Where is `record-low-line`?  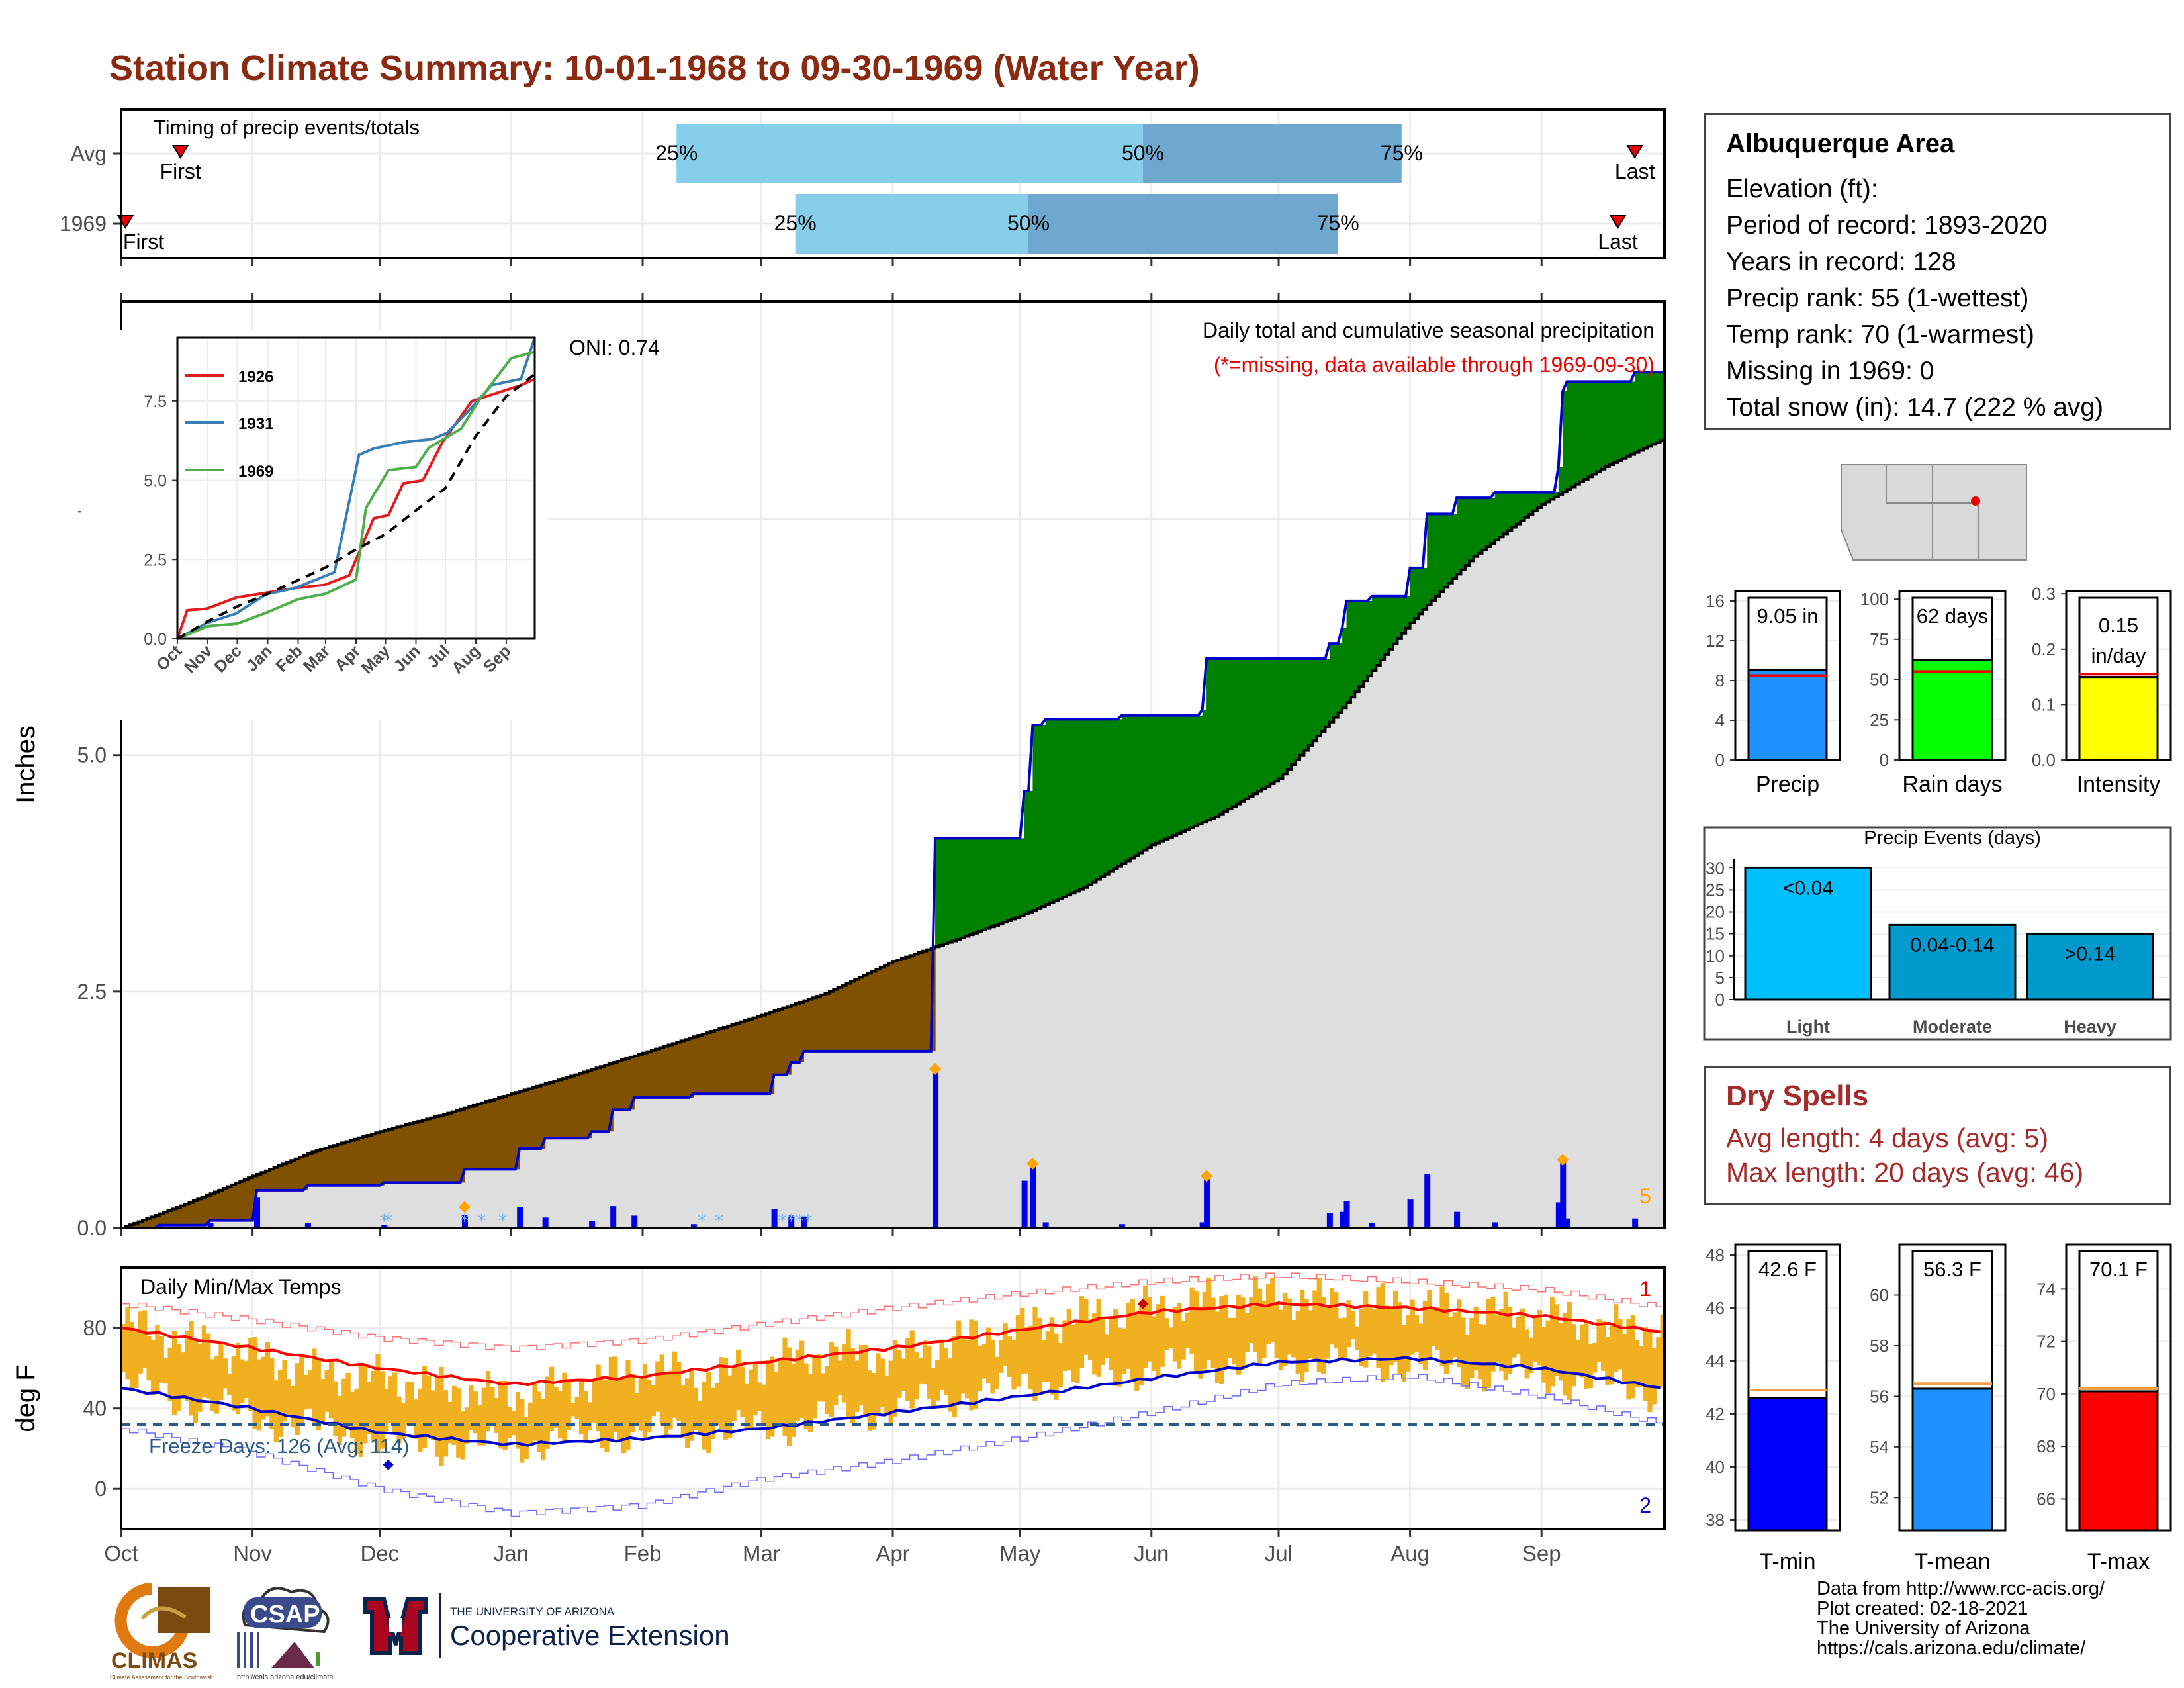
record-low-line is located at coordinates (893, 1445).